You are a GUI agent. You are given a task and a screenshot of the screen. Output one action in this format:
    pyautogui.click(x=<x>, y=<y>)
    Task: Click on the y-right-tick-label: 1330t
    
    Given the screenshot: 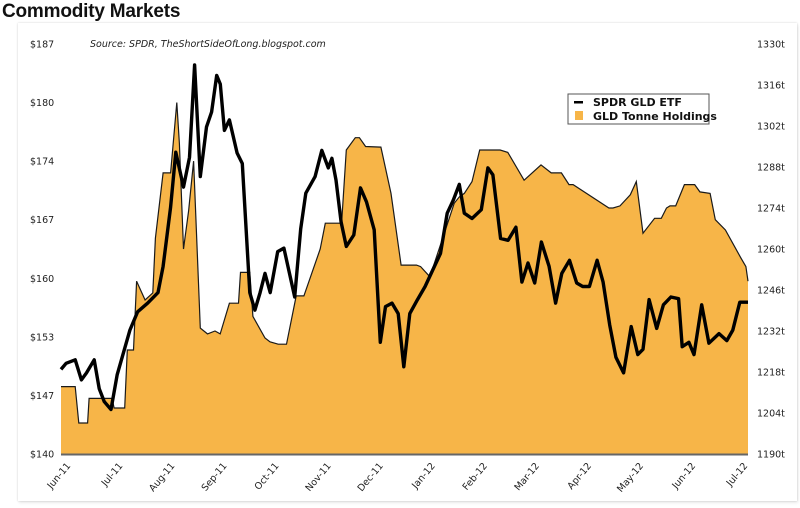 What is the action you would take?
    pyautogui.click(x=771, y=45)
    